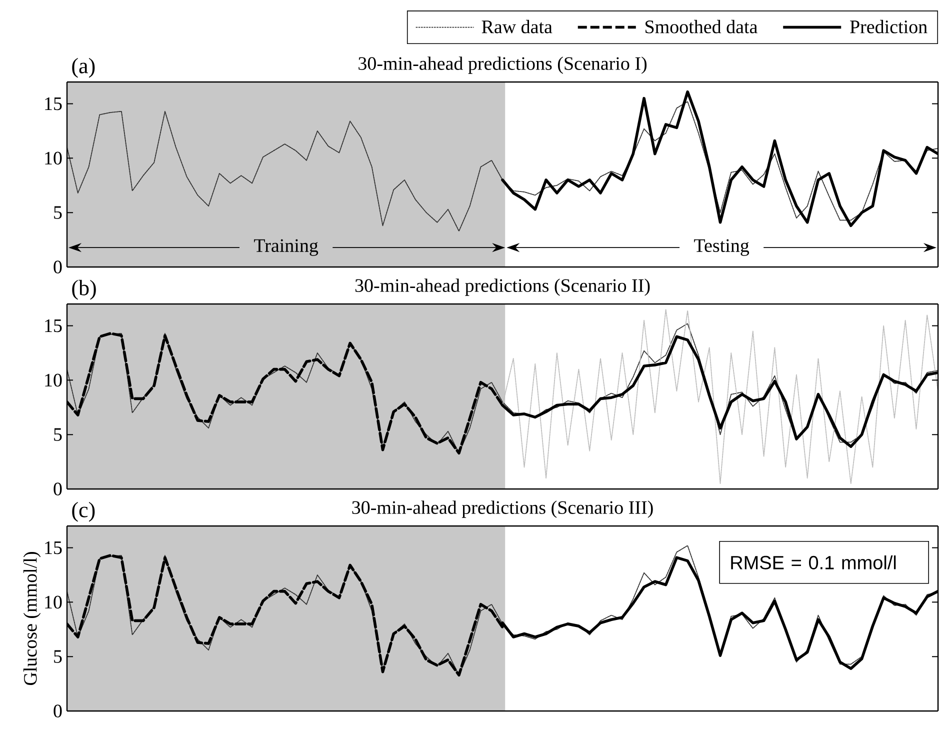  I want to click on text: (b), so click(84, 290).